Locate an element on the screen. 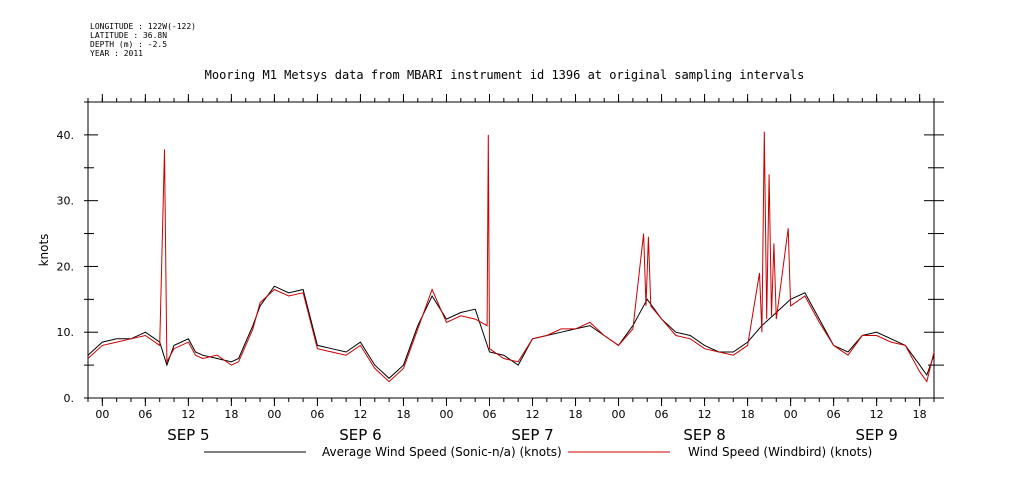 The width and height of the screenshot is (1009, 504). day-label: SEP 7 is located at coordinates (532, 435).